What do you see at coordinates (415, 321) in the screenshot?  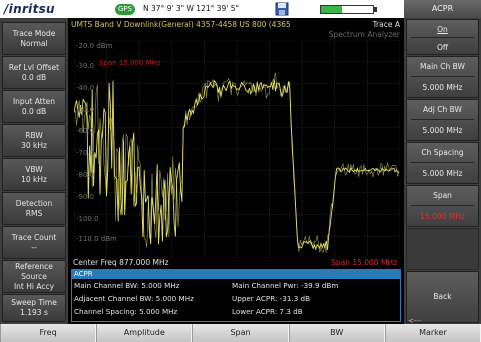 I see `back-arrow-icon: <---` at bounding box center [415, 321].